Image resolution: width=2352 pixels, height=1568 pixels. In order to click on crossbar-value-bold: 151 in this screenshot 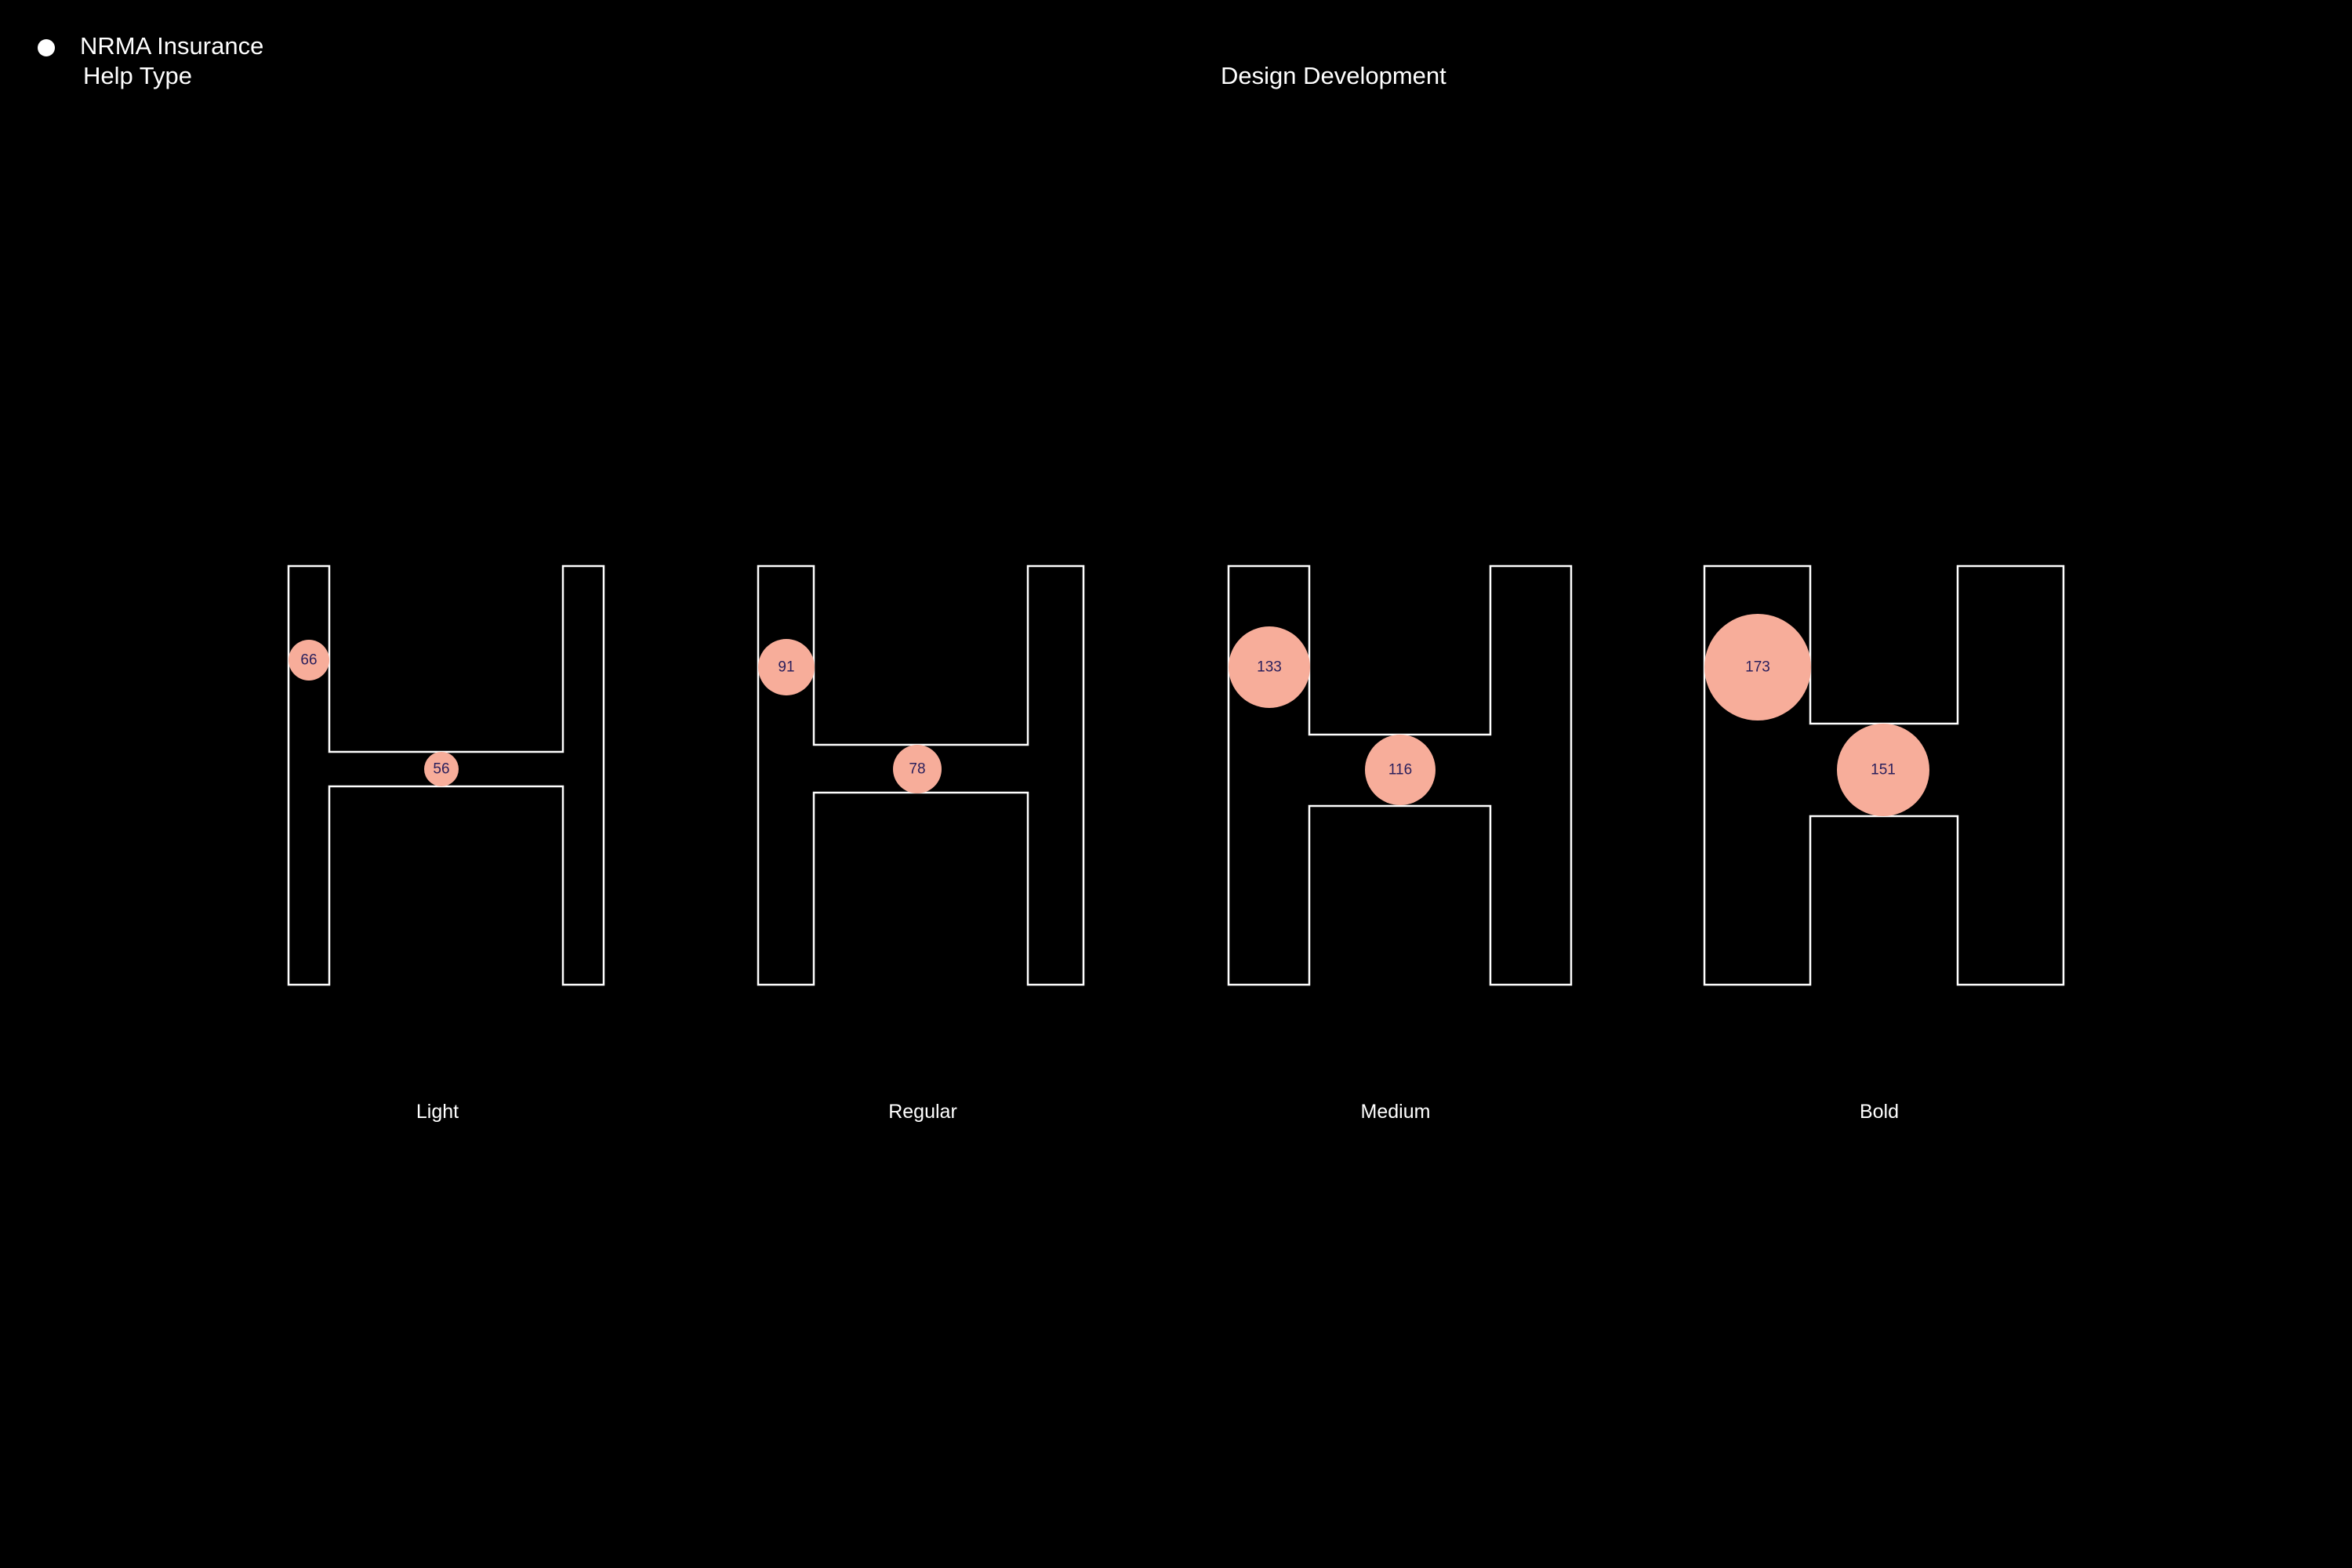, I will do `click(1884, 770)`.